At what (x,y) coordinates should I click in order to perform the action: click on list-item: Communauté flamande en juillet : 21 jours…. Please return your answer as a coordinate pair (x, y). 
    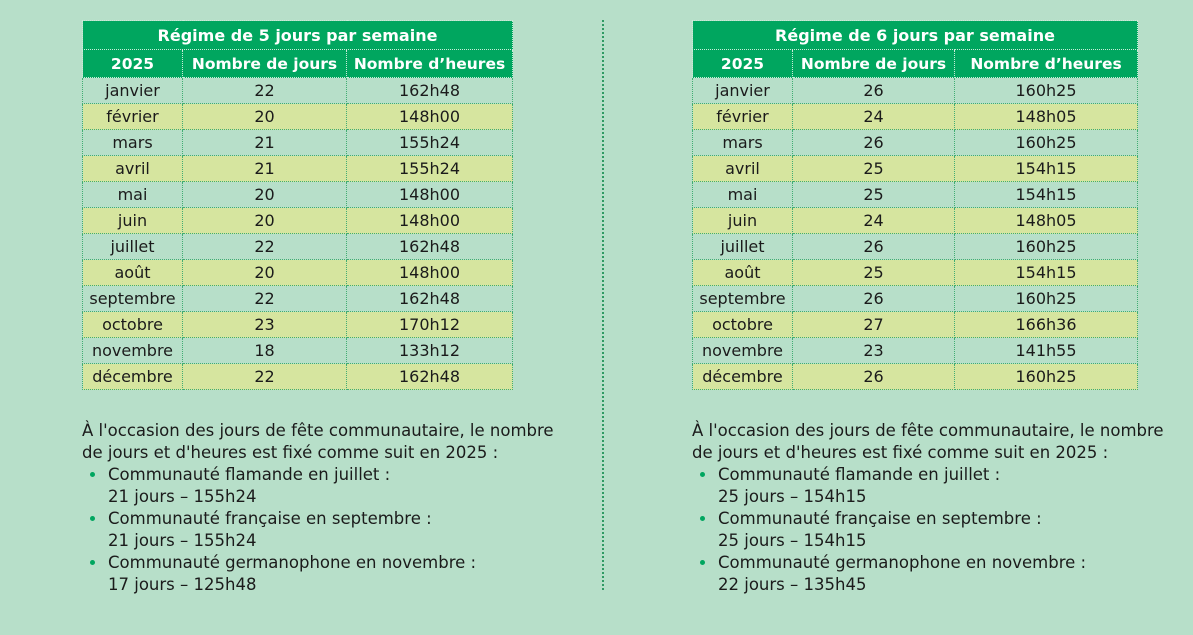
    Looking at the image, I should click on (336, 486).